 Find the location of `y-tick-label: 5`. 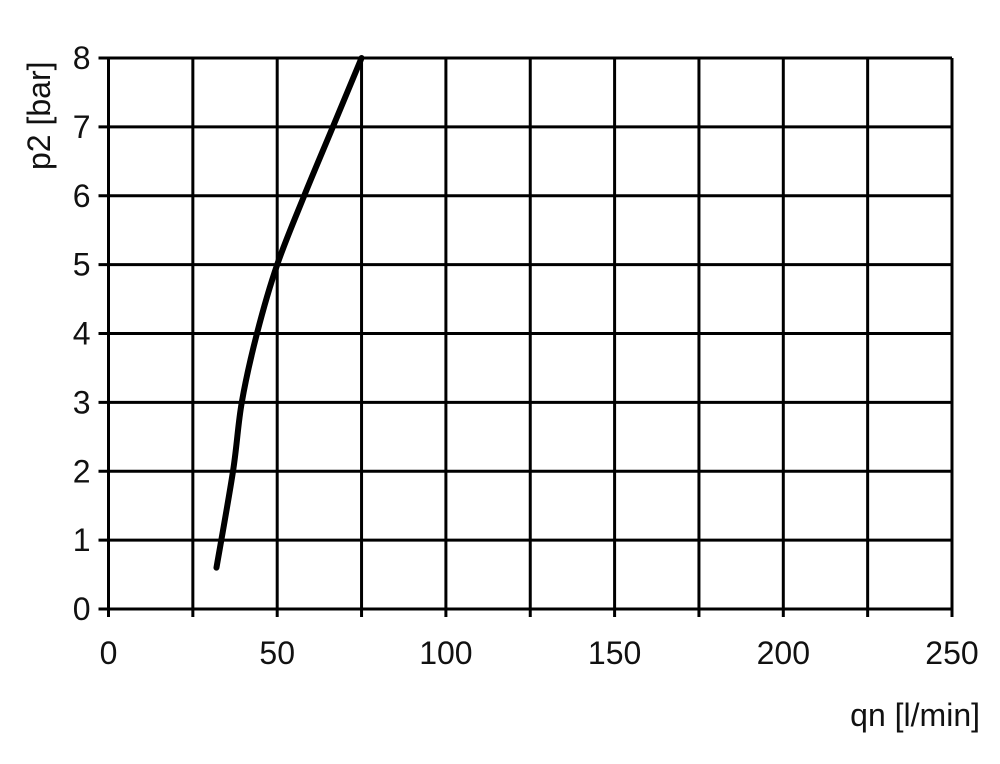

y-tick-label: 5 is located at coordinates (82, 265).